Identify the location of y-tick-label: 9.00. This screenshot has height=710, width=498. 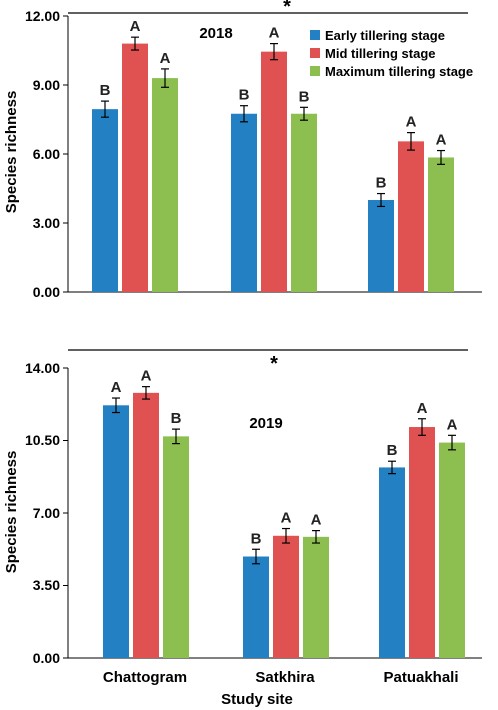
(46, 85).